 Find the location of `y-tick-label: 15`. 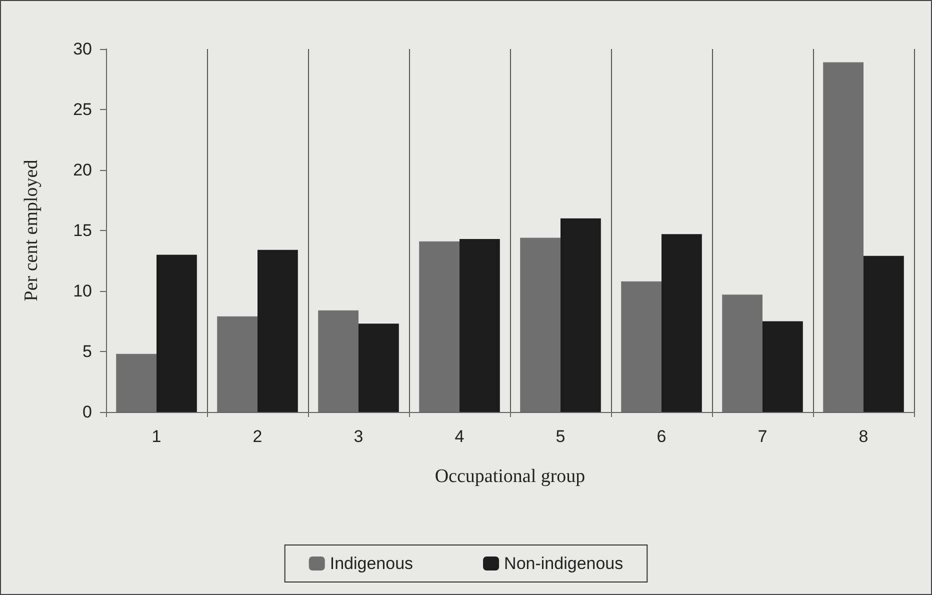

y-tick-label: 15 is located at coordinates (82, 230).